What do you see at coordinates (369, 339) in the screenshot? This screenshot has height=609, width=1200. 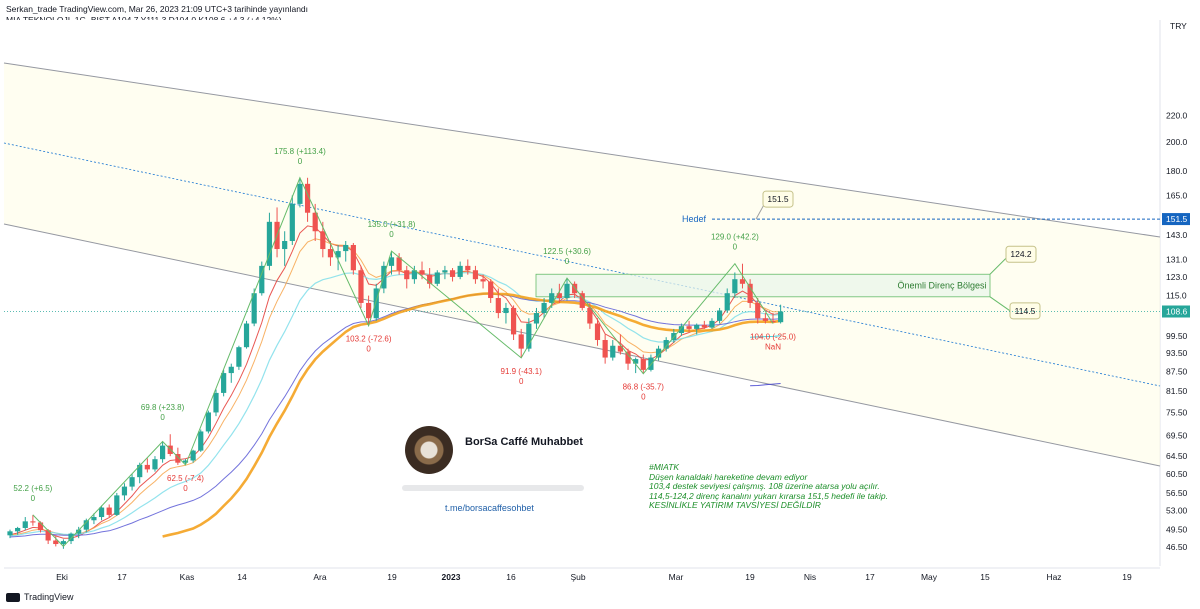 I see `swing-label: 103.2 (-72.6)` at bounding box center [369, 339].